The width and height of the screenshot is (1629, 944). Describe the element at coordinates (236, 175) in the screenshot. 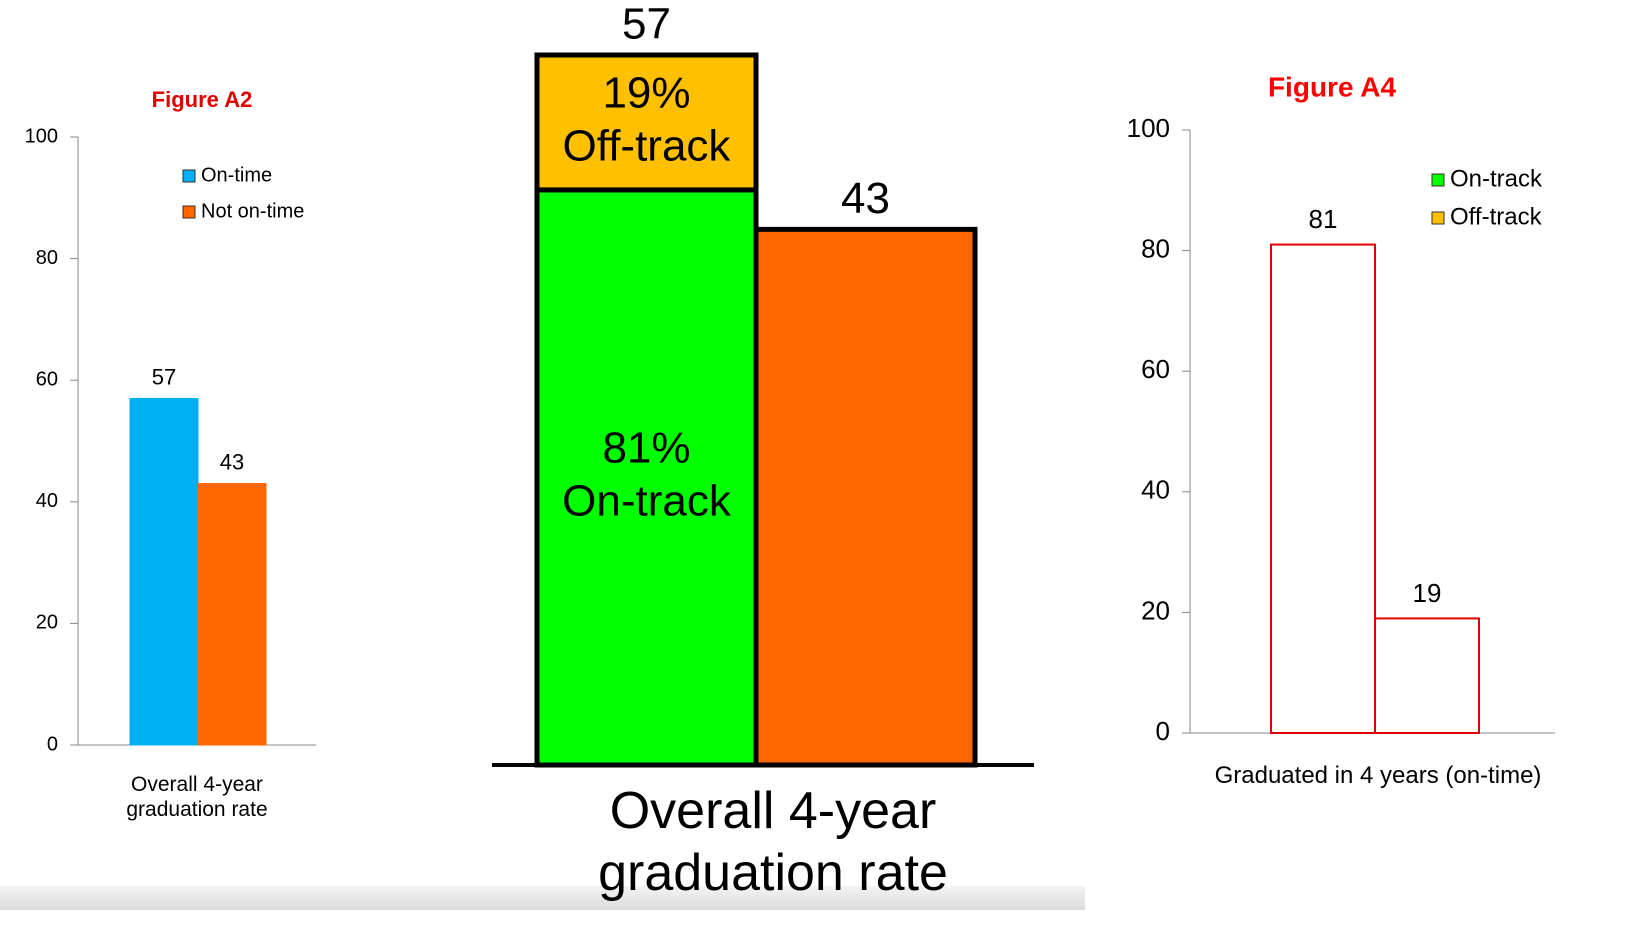

I see `legend-label: On-time` at that location.